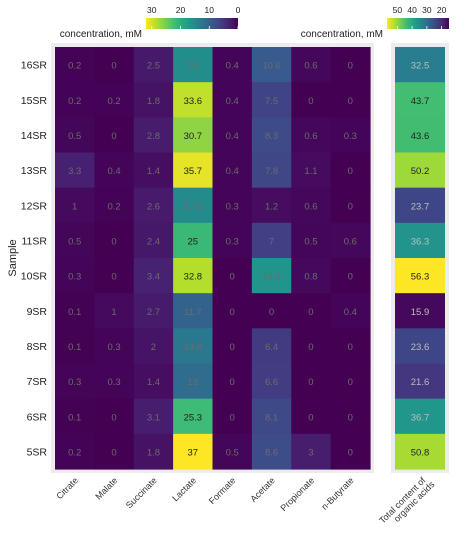  What do you see at coordinates (34, 171) in the screenshot?
I see `row-label: 13SR` at bounding box center [34, 171].